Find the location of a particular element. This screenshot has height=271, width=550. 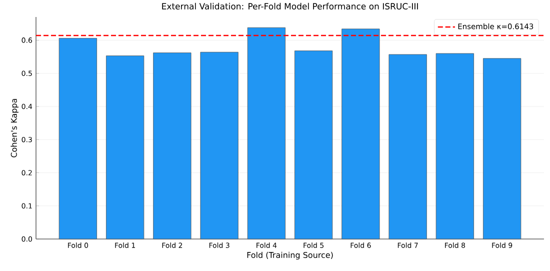

chart-title: External Validation: Per-Fold Model Performance on ISRUC-III is located at coordinates (290, 6).